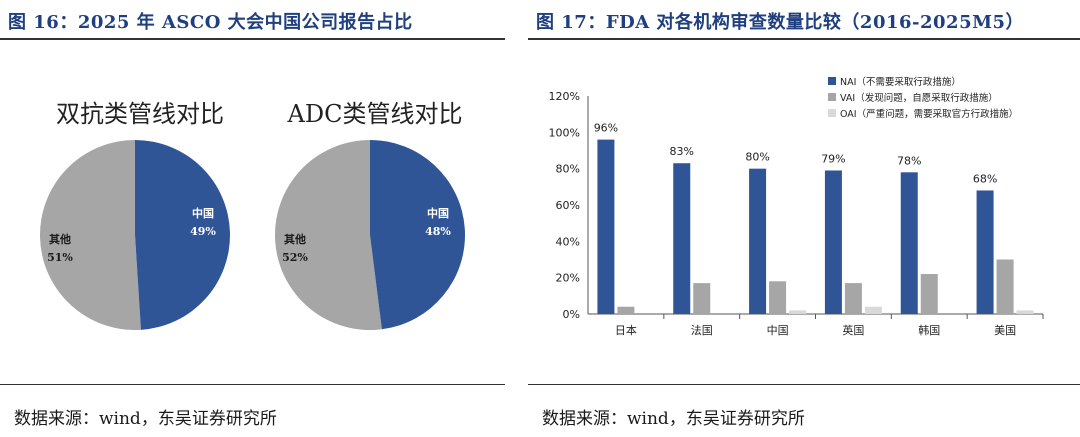 Image resolution: width=1080 pixels, height=437 pixels. I want to click on y-tick-label: 80%, so click(568, 169).